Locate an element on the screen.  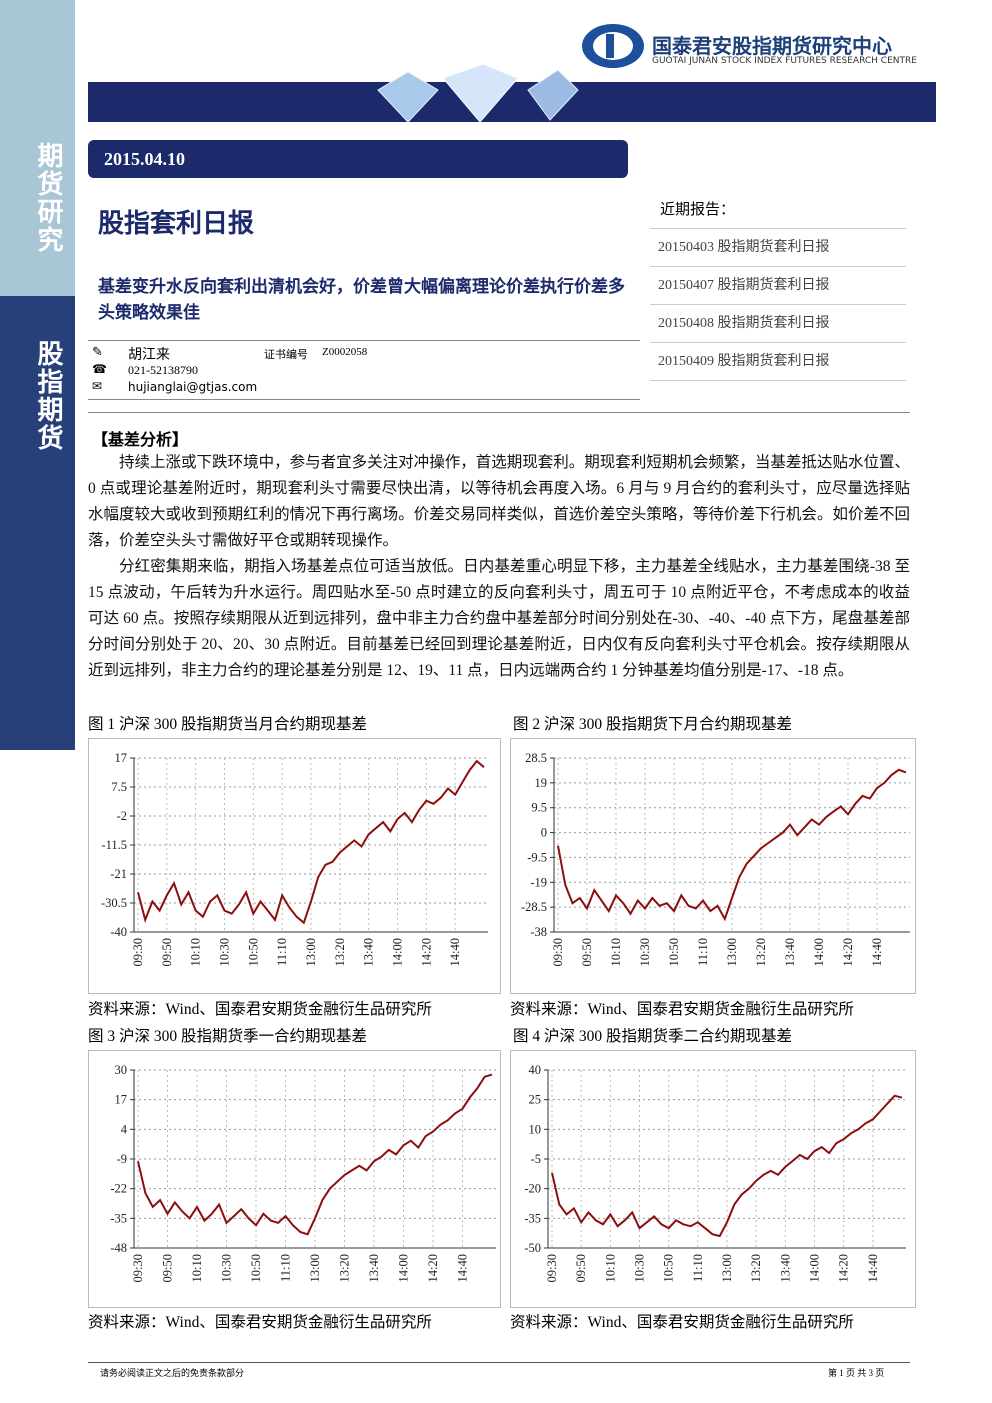
recent-item: 20150403 股指期货套利日报 is located at coordinates (778, 248).